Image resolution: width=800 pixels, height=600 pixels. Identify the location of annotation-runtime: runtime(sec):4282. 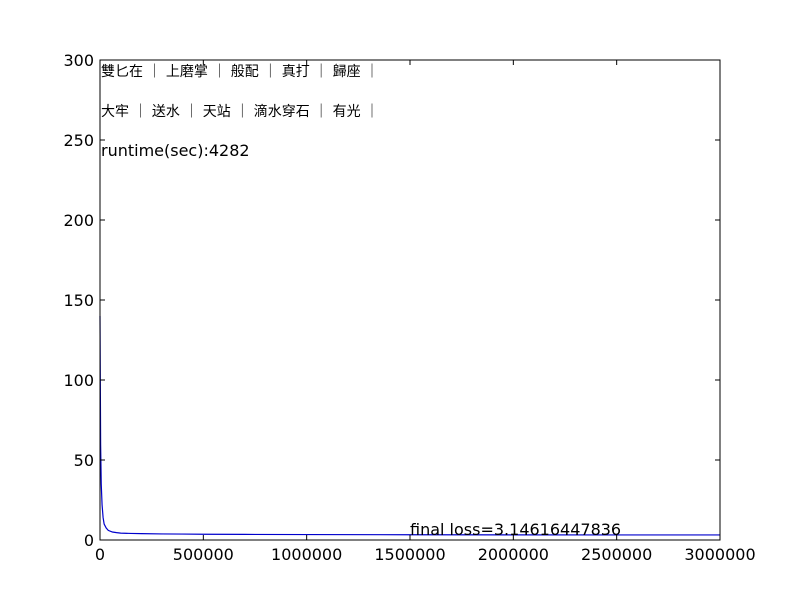
(175, 150).